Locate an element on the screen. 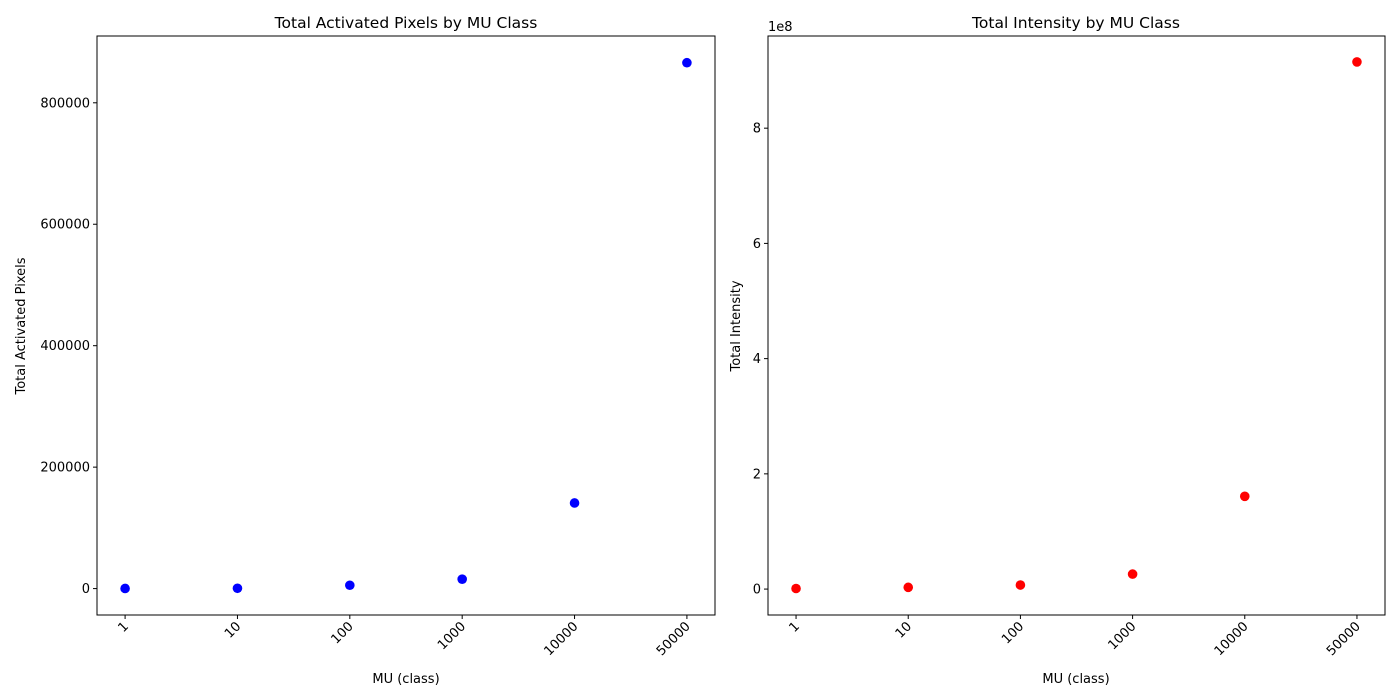  y-tick-label: 600000 is located at coordinates (65, 225).